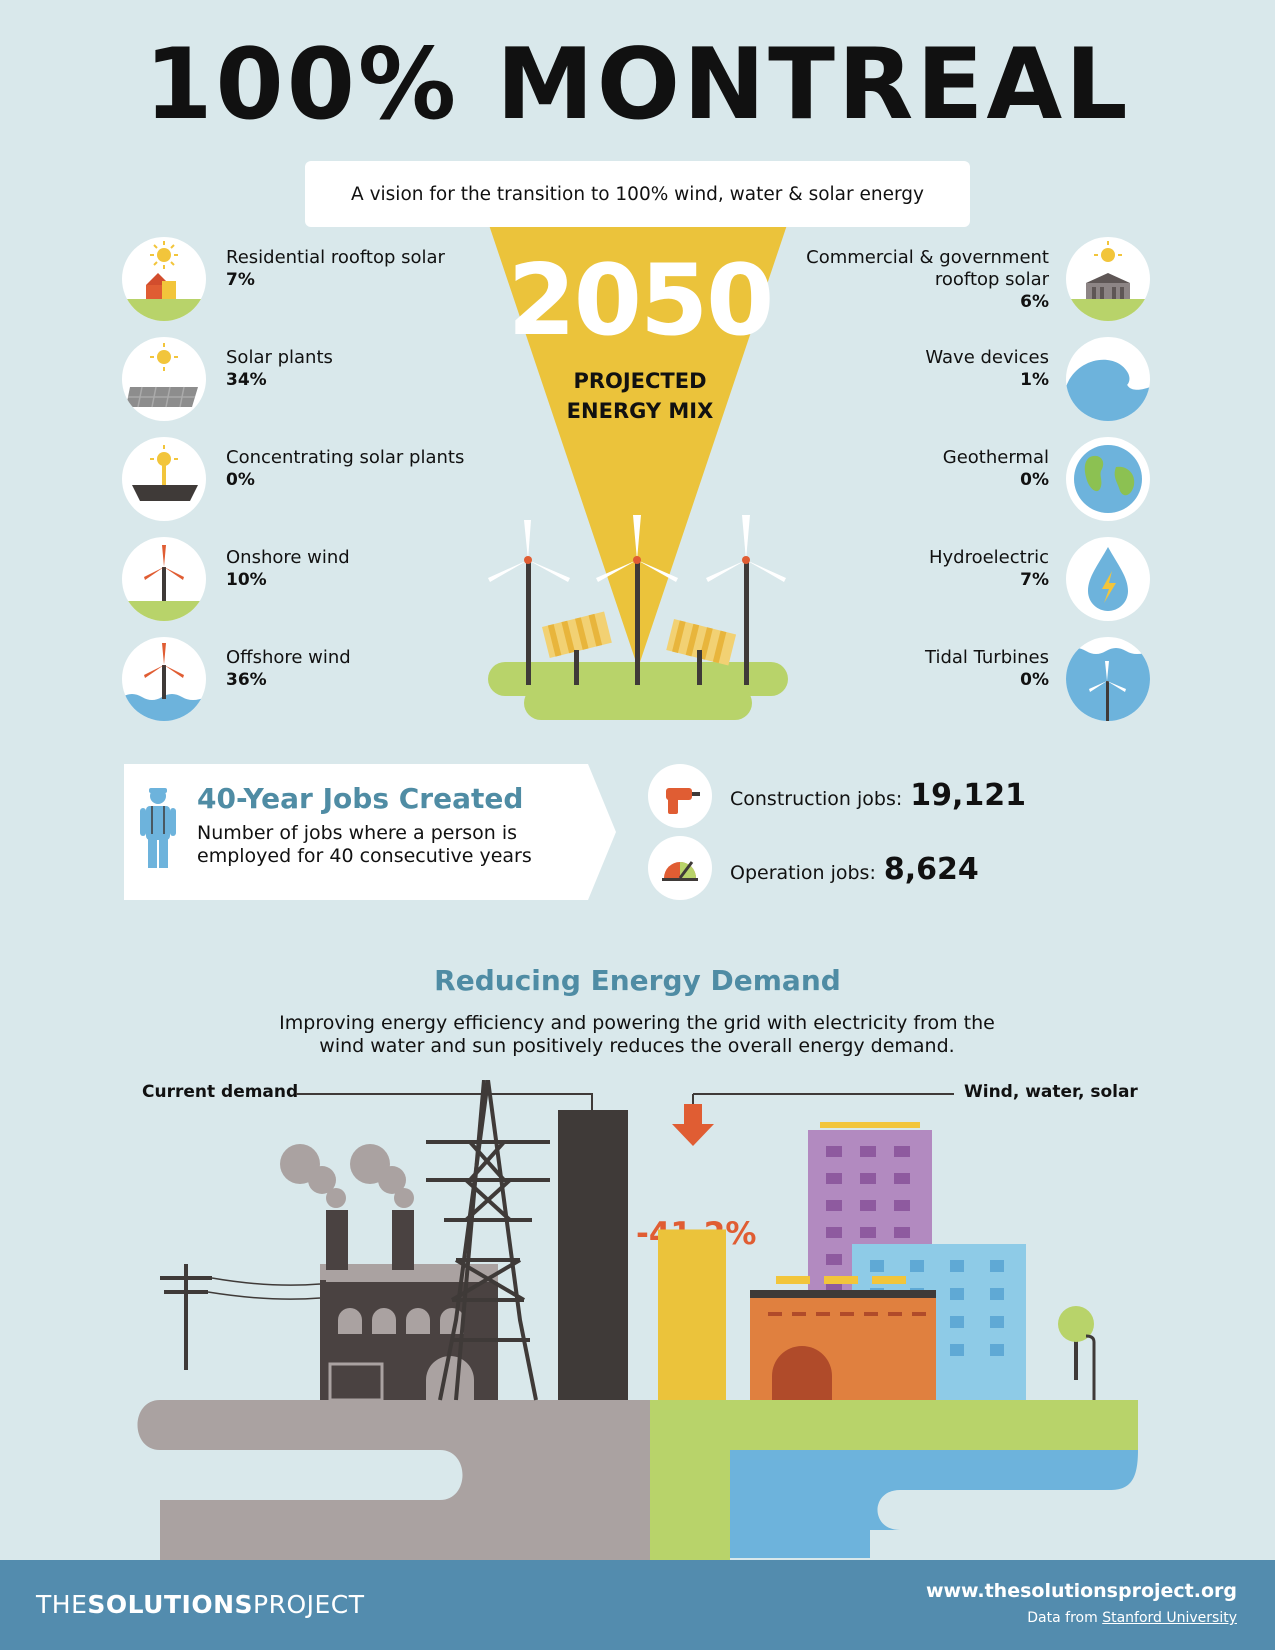  I want to click on solar-plant-icon, so click(164, 379).